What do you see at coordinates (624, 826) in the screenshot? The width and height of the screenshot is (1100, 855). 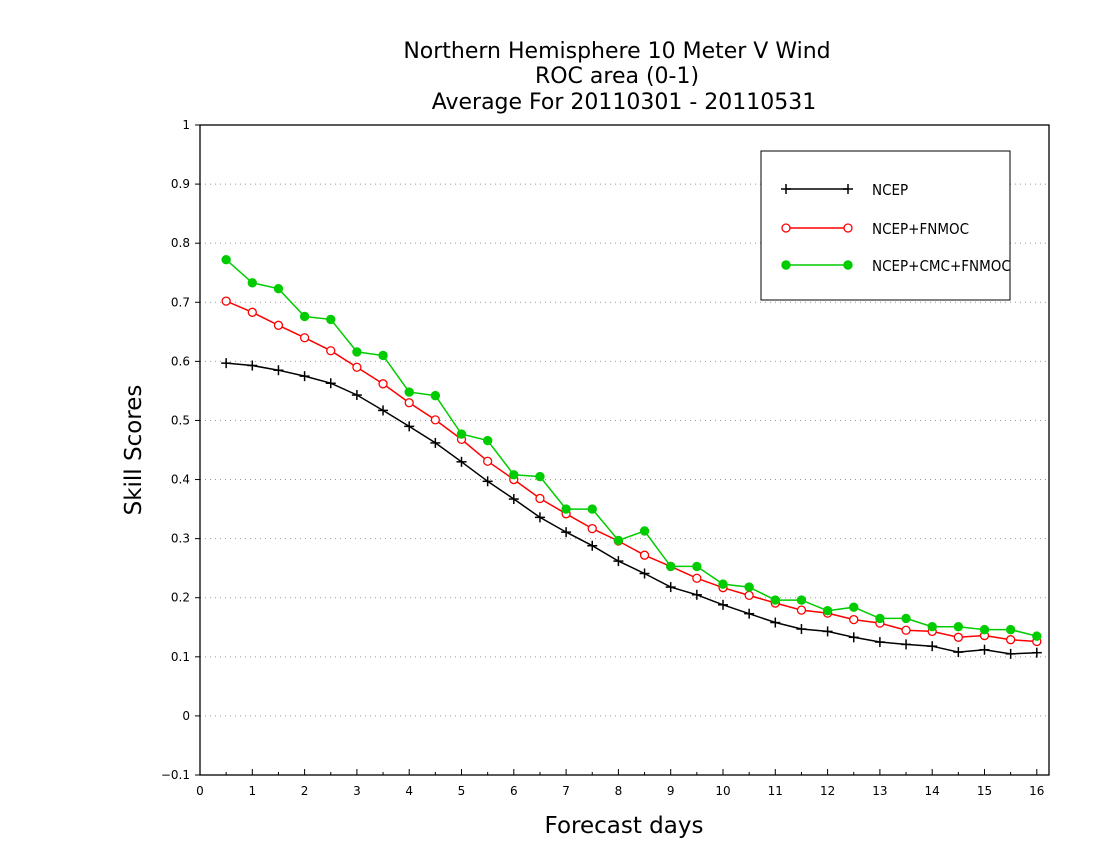 I see `x-axis-title: Forecast days` at bounding box center [624, 826].